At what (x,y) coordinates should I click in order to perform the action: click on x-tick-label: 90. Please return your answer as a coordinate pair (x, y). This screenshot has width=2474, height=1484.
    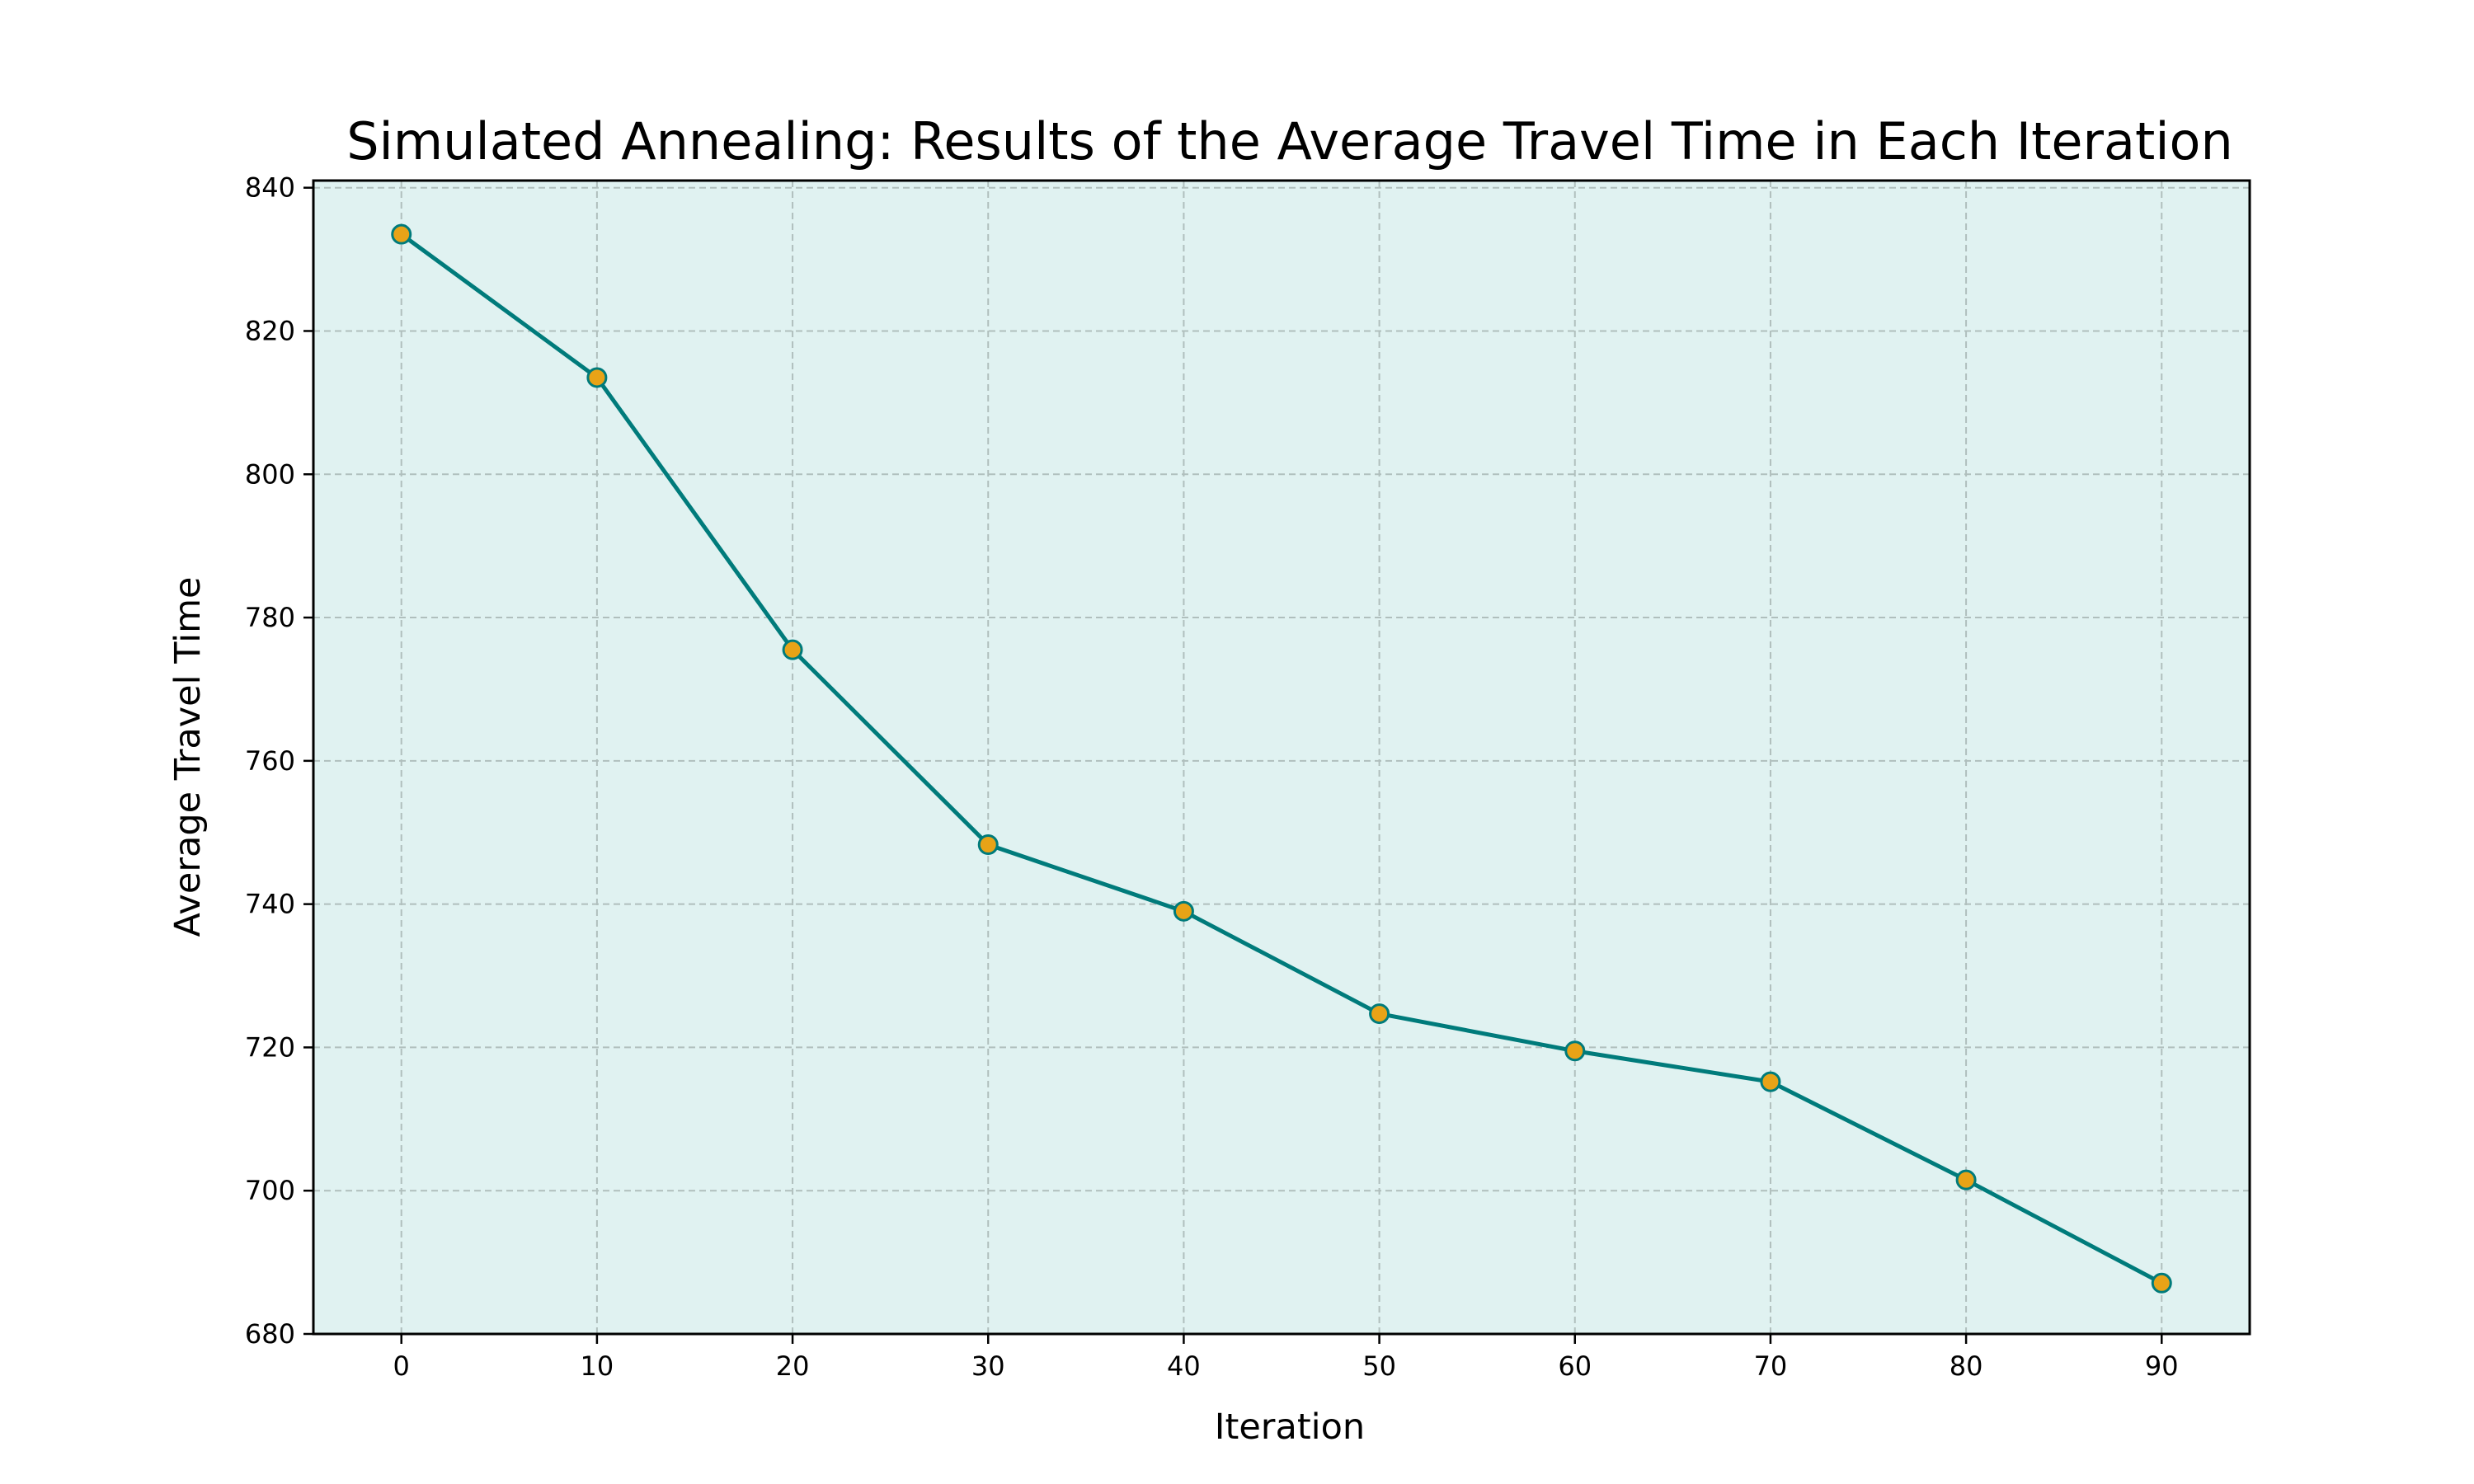
    Looking at the image, I should click on (2162, 1366).